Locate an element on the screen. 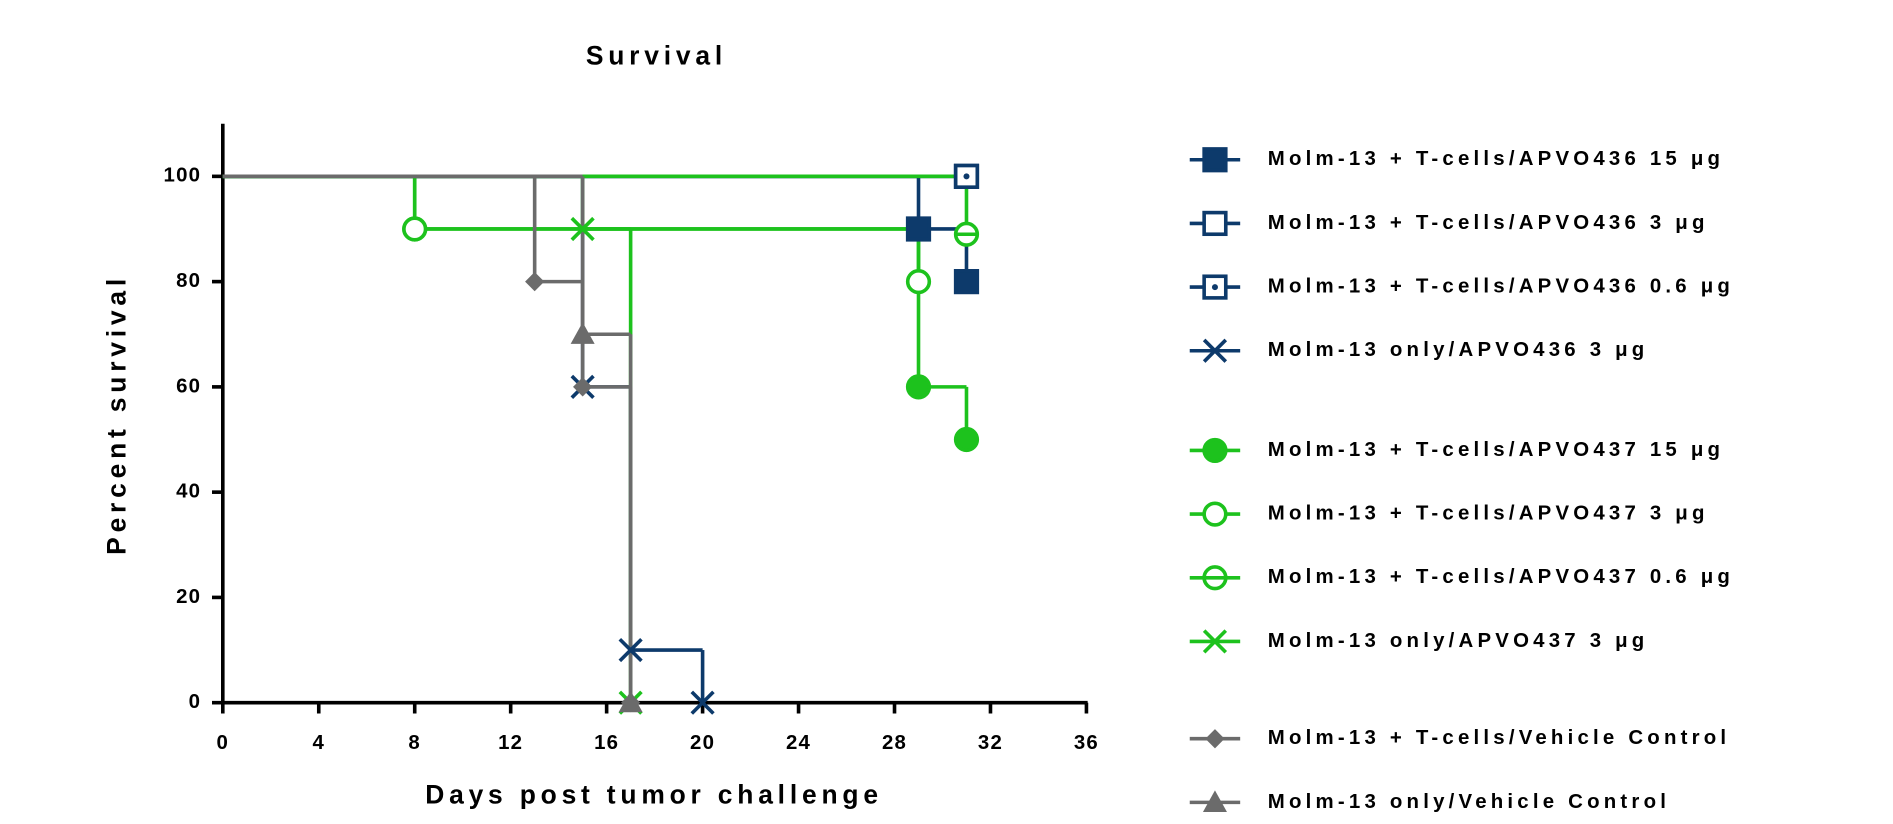  legend-label: Molm-13 + T-cells/APVO436 3 μg is located at coordinates (1488, 223).